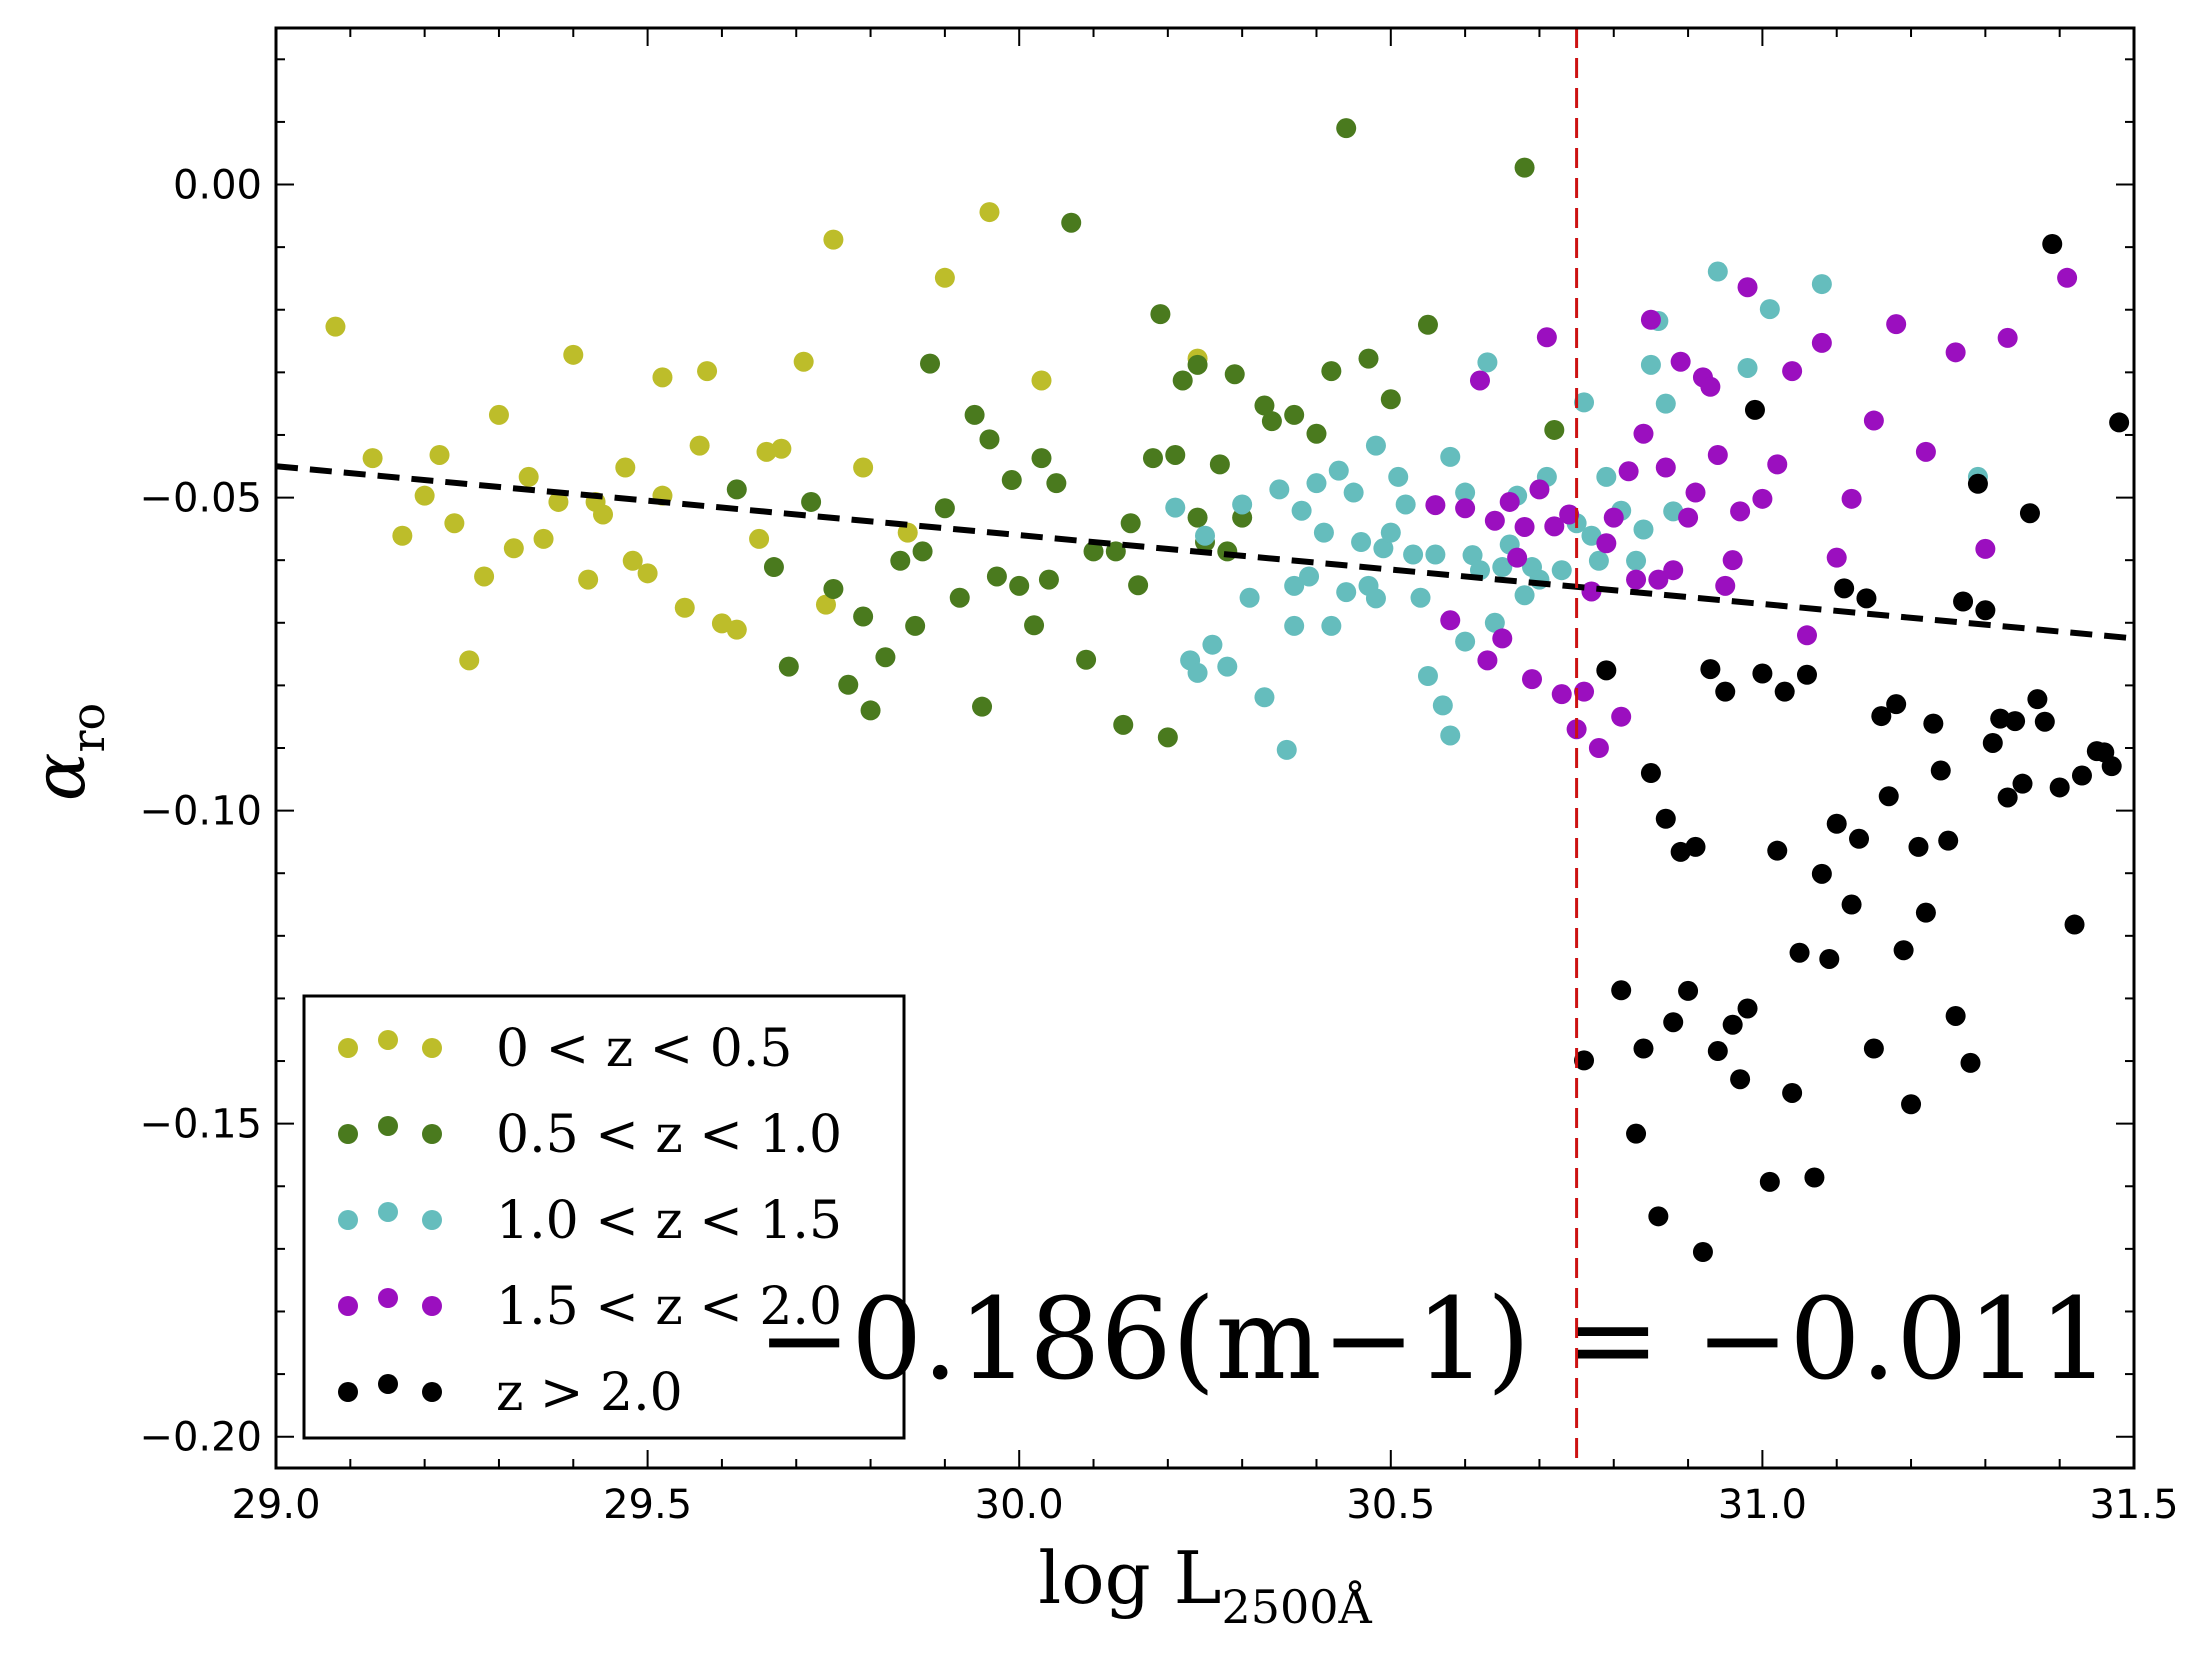  Describe the element at coordinates (2133, 1505) in the screenshot. I see `x-tick-label: 31.5` at that location.